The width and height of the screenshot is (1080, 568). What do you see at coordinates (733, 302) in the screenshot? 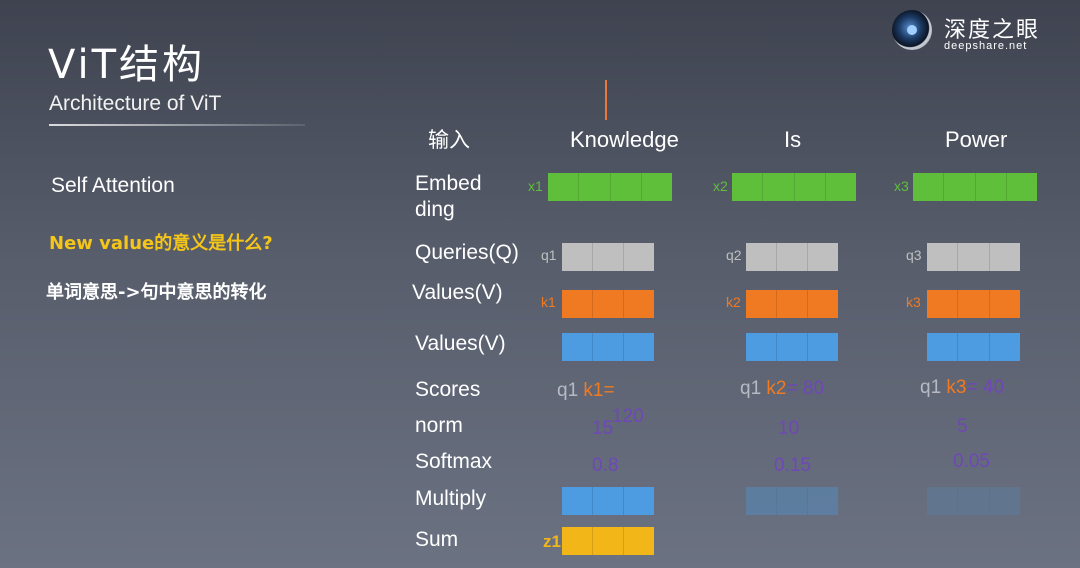
I see `key-label: k2` at bounding box center [733, 302].